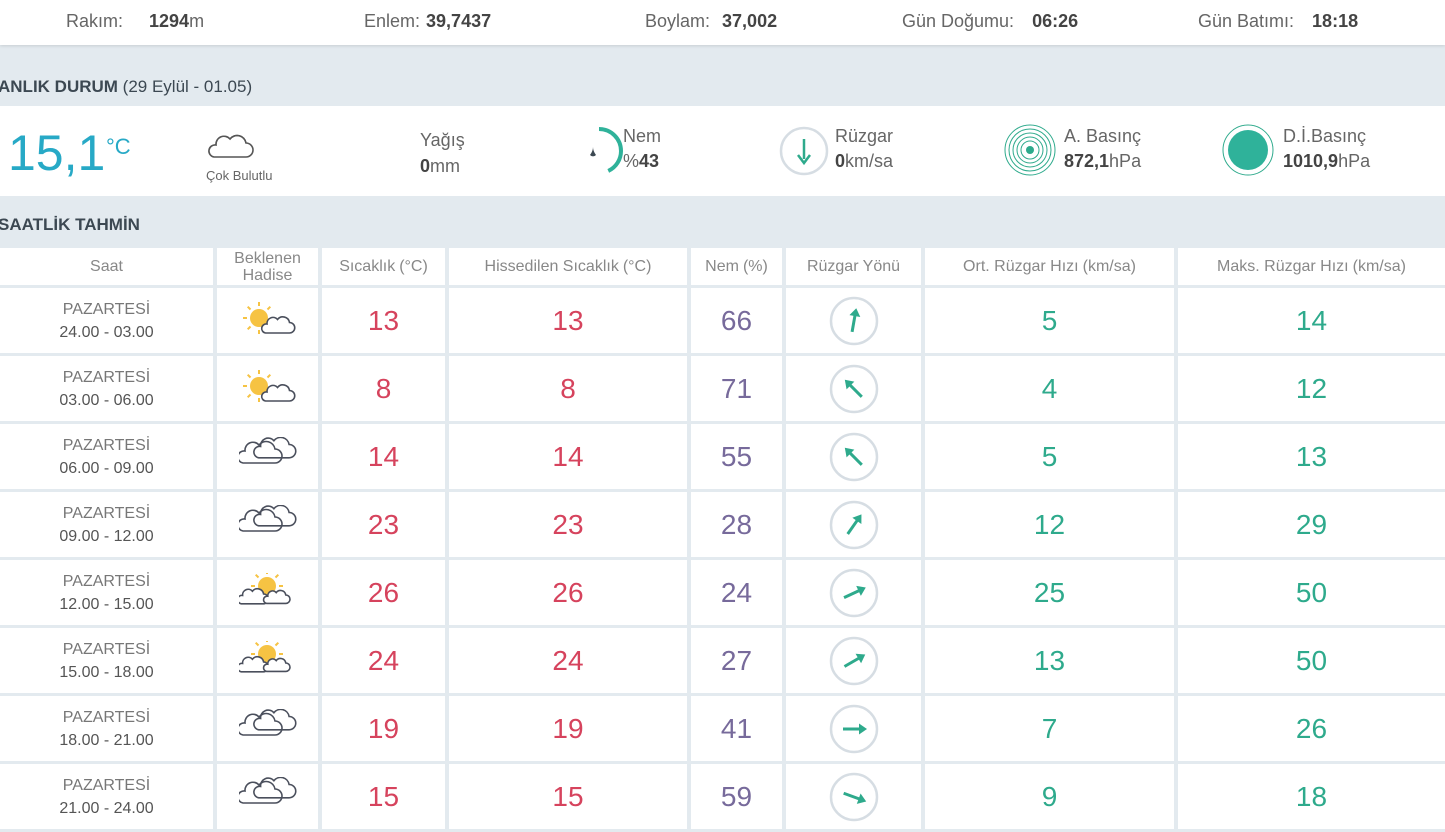 This screenshot has height=832, width=1445. What do you see at coordinates (736, 728) in the screenshot?
I see `humidity: 41` at bounding box center [736, 728].